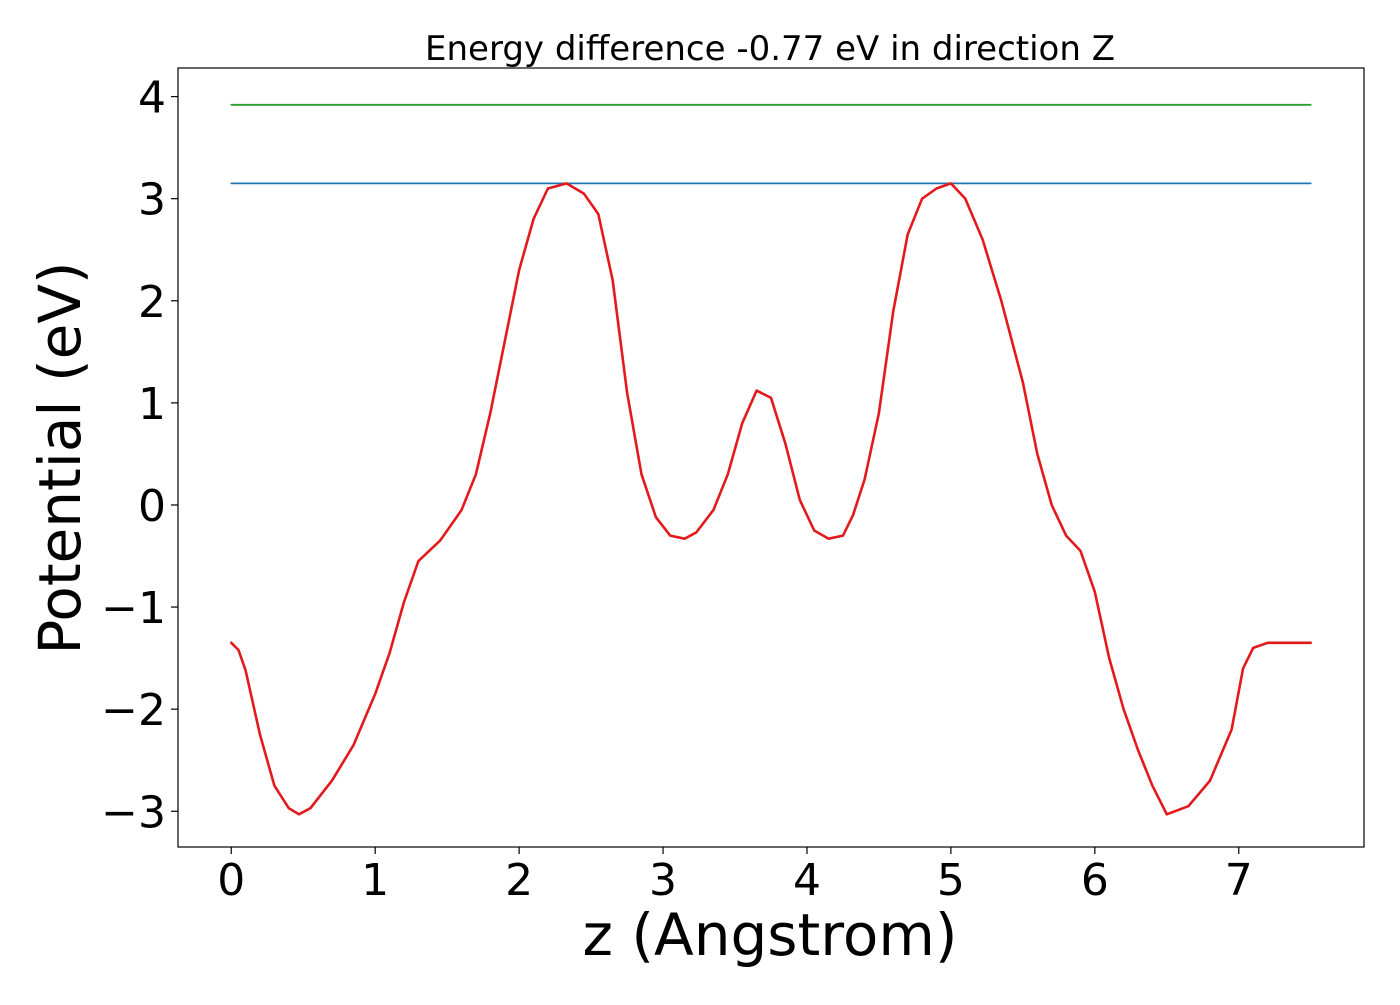 The image size is (1400, 1005). Describe the element at coordinates (60, 457) in the screenshot. I see `y-axis-label: Potential (eV)` at that location.